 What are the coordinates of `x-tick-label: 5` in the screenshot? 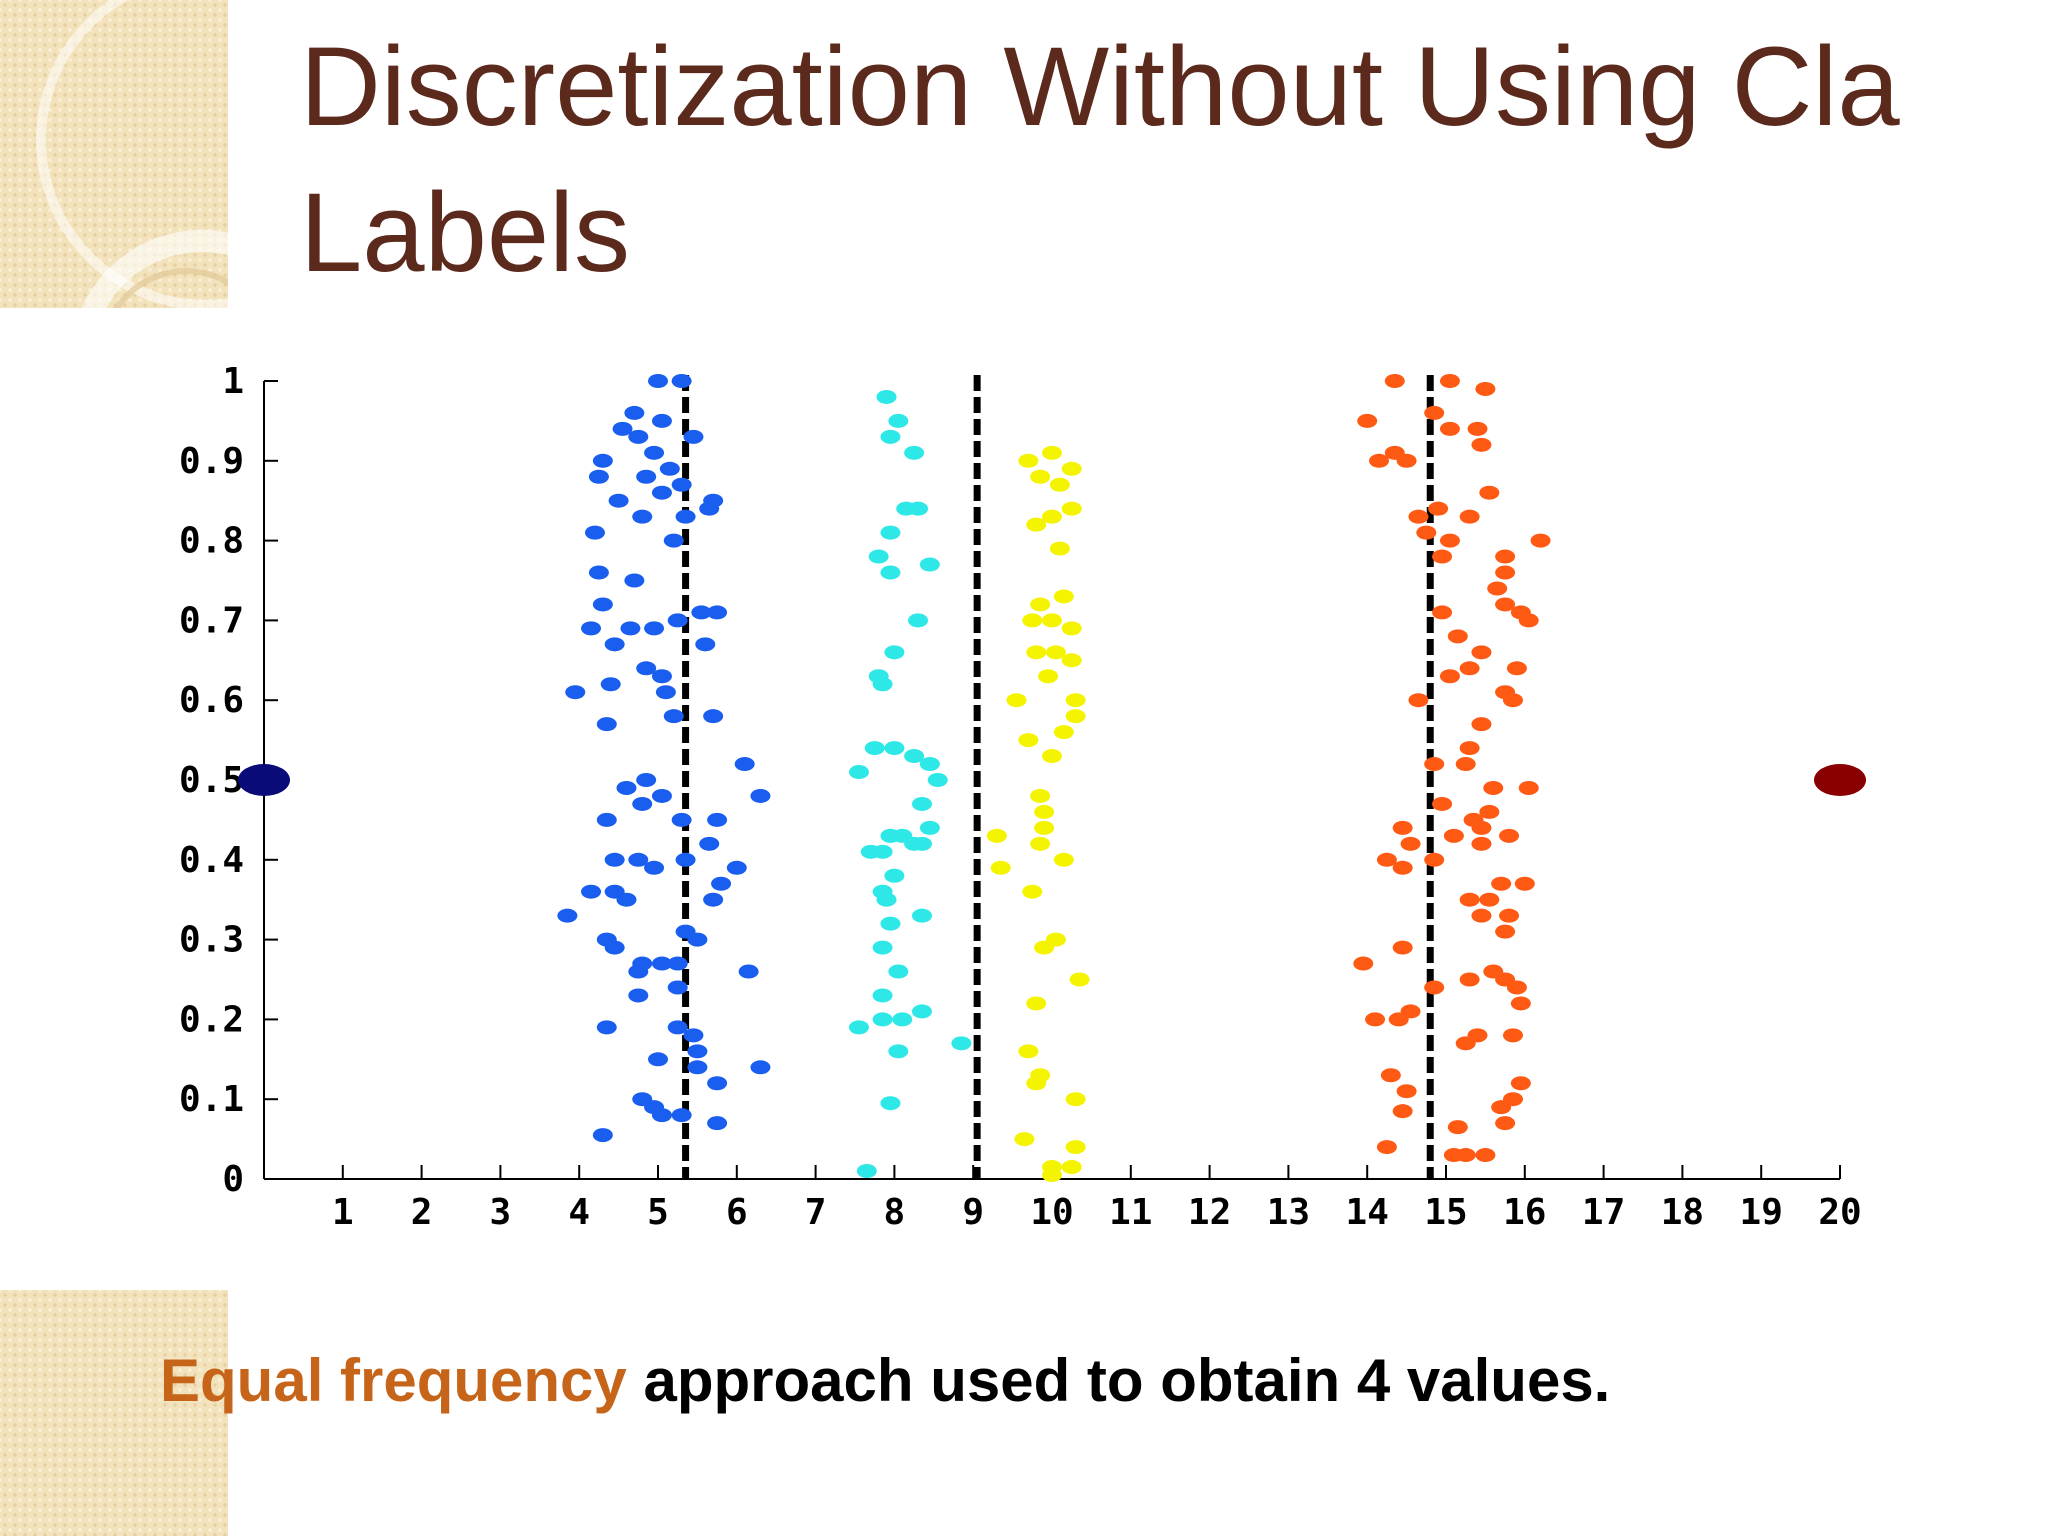 It's located at (658, 1212).